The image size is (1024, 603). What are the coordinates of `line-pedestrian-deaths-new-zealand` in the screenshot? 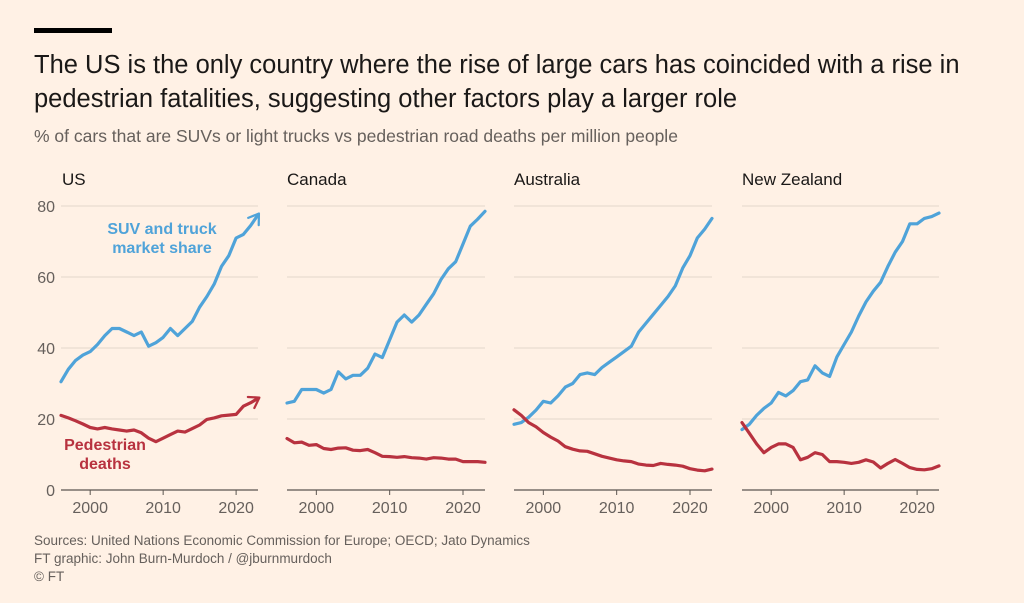 It's located at (840, 446).